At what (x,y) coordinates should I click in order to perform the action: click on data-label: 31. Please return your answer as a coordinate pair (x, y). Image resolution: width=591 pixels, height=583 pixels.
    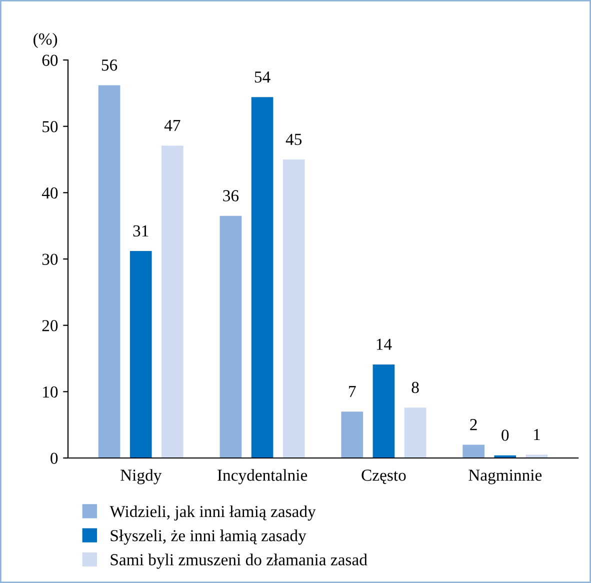
    Looking at the image, I should click on (140, 231).